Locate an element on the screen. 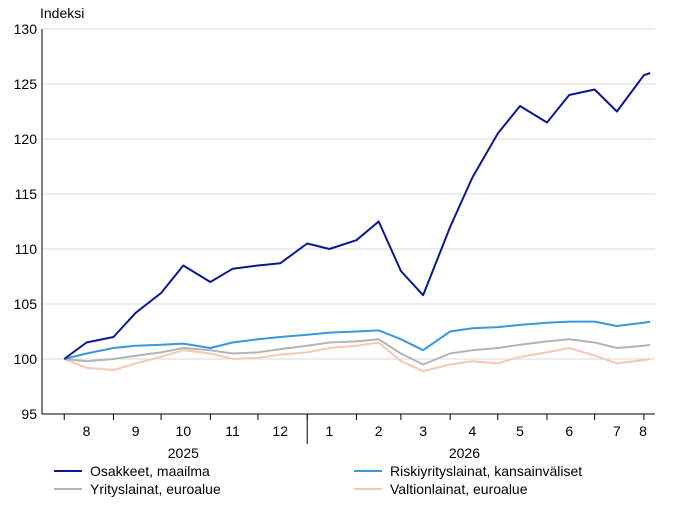 The width and height of the screenshot is (680, 510). y-tick-label: 100 is located at coordinates (26, 359).